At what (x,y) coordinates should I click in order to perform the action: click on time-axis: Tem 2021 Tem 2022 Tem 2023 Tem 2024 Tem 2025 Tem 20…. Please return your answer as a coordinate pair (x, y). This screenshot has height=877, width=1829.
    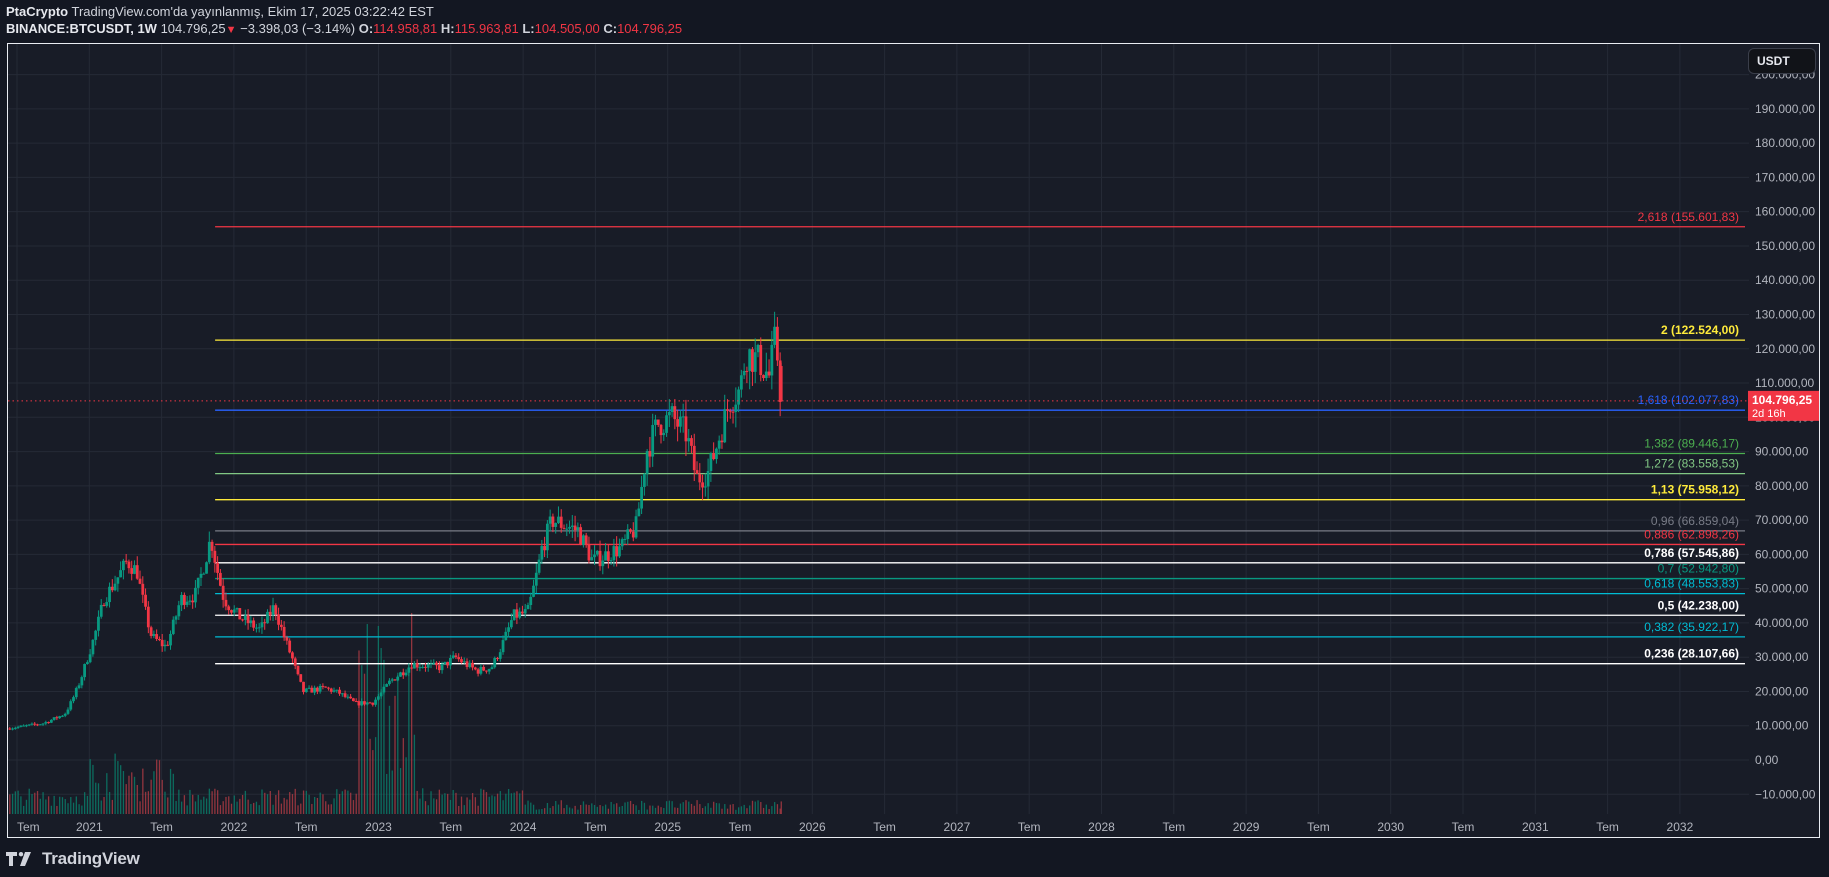
    Looking at the image, I should click on (855, 827).